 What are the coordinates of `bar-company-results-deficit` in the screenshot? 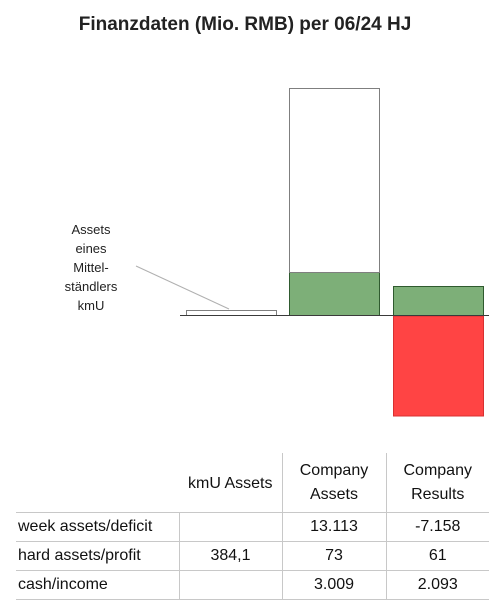 It's located at (438, 366).